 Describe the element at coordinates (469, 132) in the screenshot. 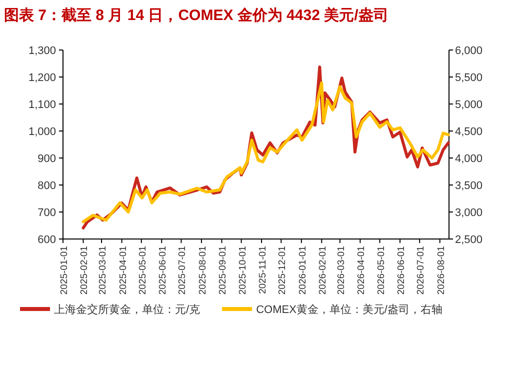

I see `y2-tick-label: 4,500` at that location.